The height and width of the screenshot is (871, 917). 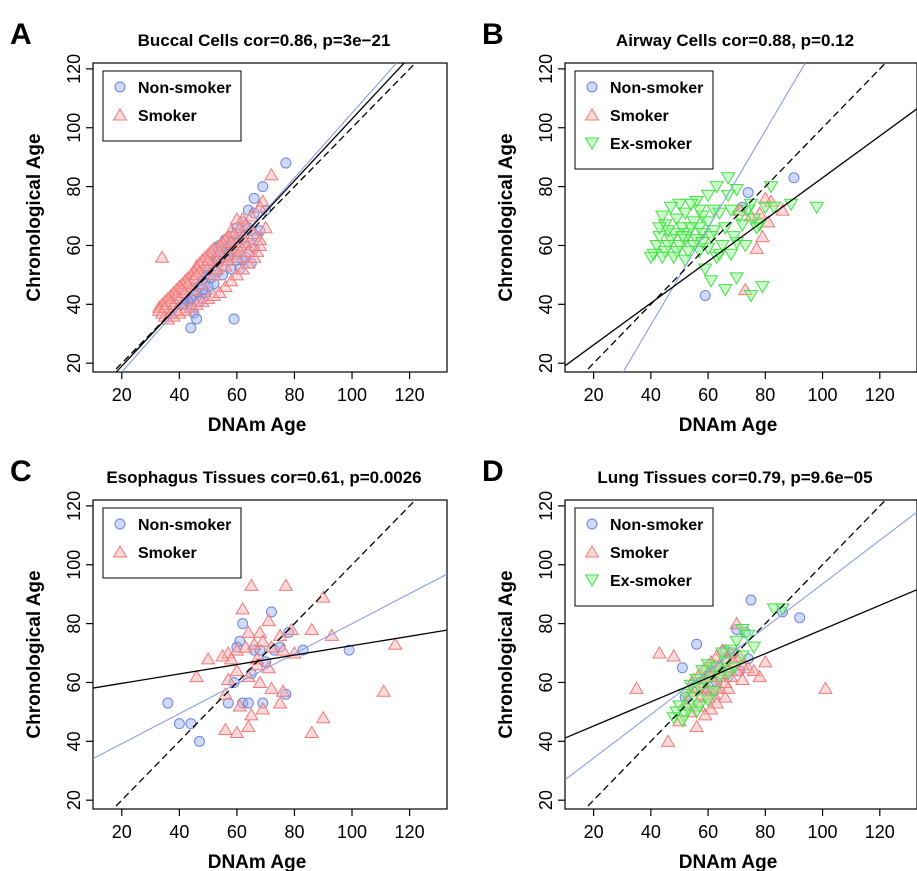 What do you see at coordinates (264, 40) in the screenshot?
I see `chart-title: Buccal Cells cor=0.86, p=3e−21` at bounding box center [264, 40].